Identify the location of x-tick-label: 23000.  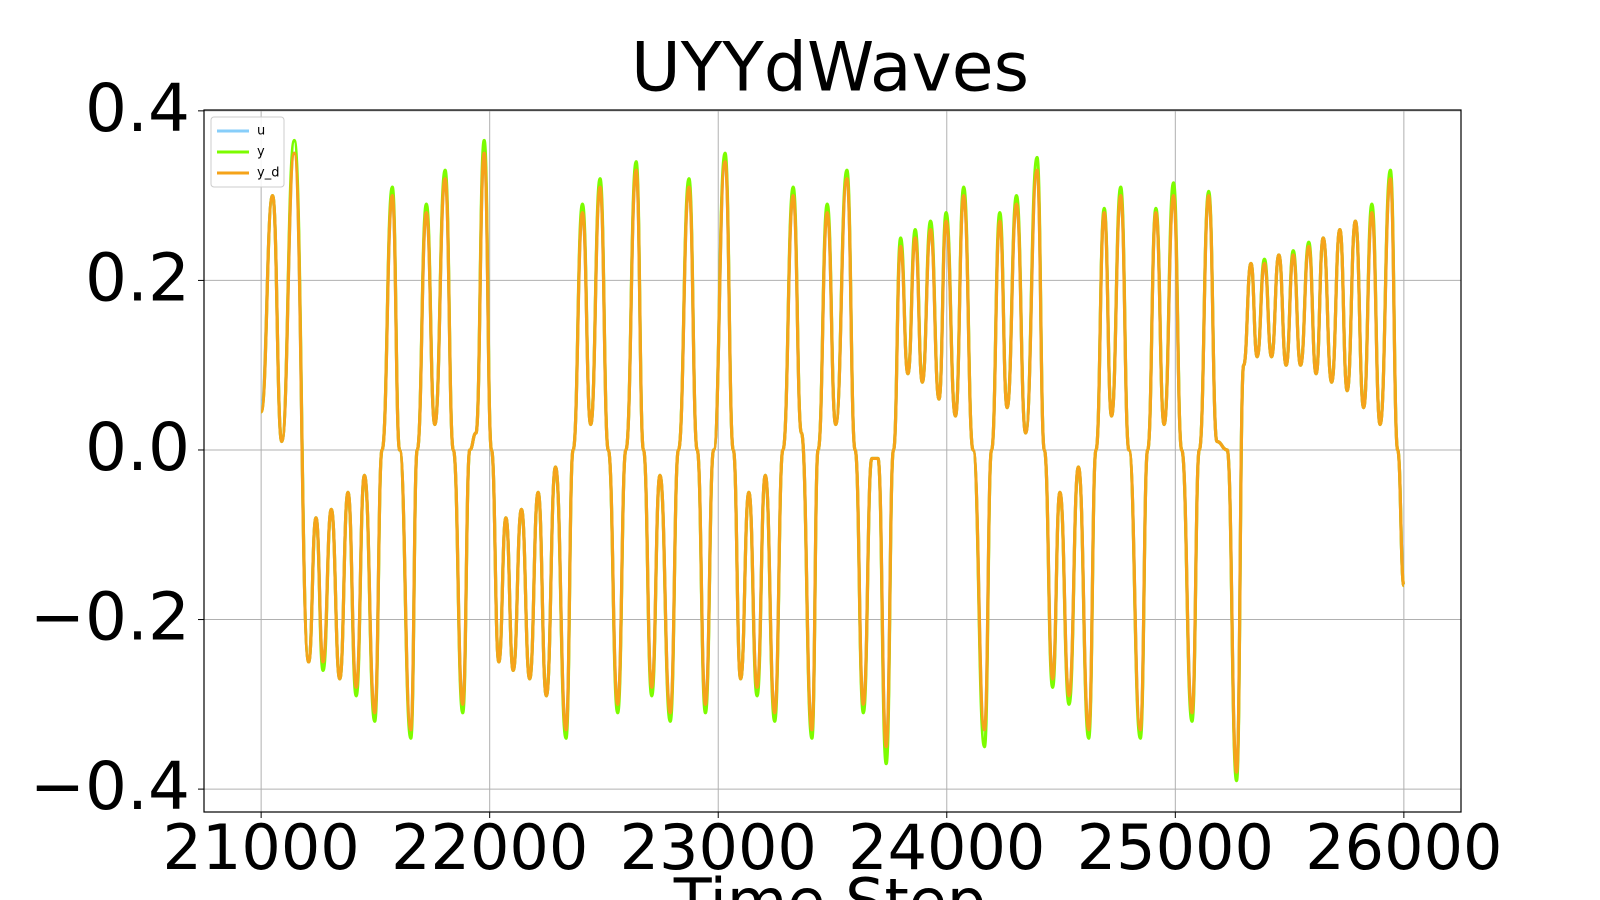
(718, 847).